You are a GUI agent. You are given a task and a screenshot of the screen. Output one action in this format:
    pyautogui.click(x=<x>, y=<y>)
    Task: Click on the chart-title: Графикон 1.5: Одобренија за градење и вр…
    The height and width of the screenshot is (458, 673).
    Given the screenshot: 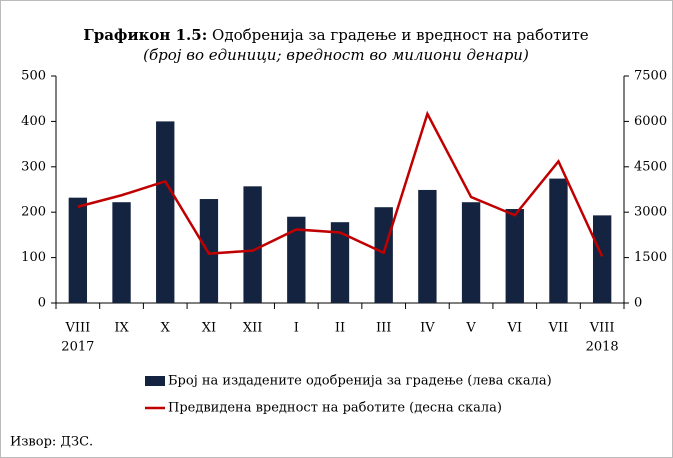 What is the action you would take?
    pyautogui.click(x=335, y=35)
    